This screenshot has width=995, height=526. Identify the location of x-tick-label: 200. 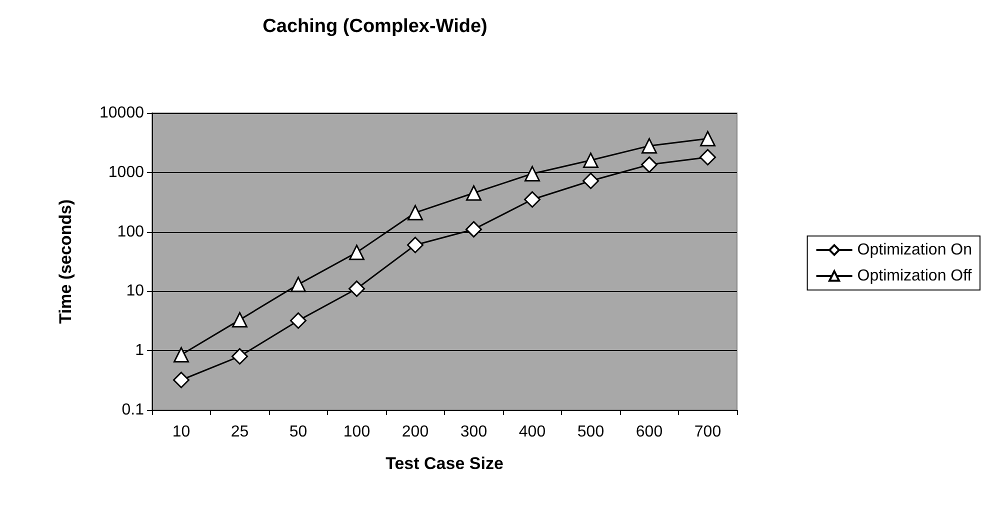
(415, 432).